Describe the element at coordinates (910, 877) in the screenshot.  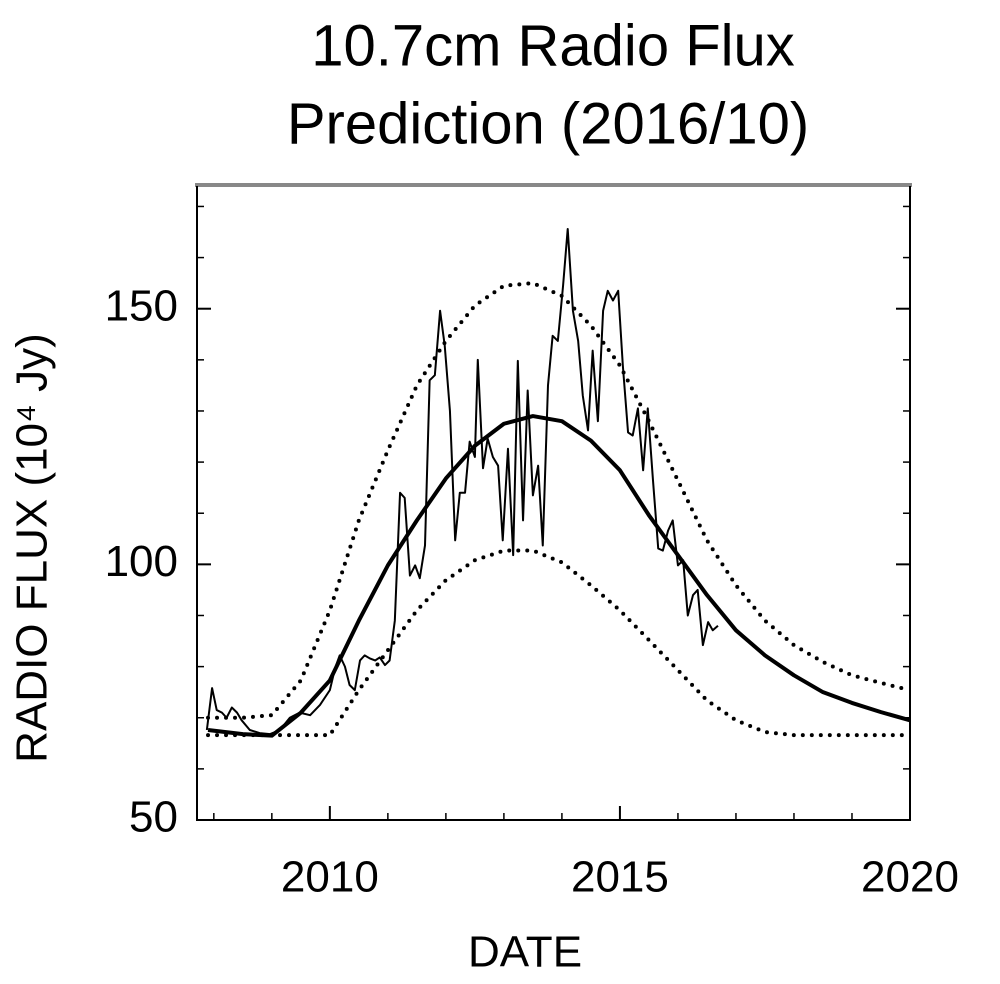
I see `x-tick-label: 2020` at that location.